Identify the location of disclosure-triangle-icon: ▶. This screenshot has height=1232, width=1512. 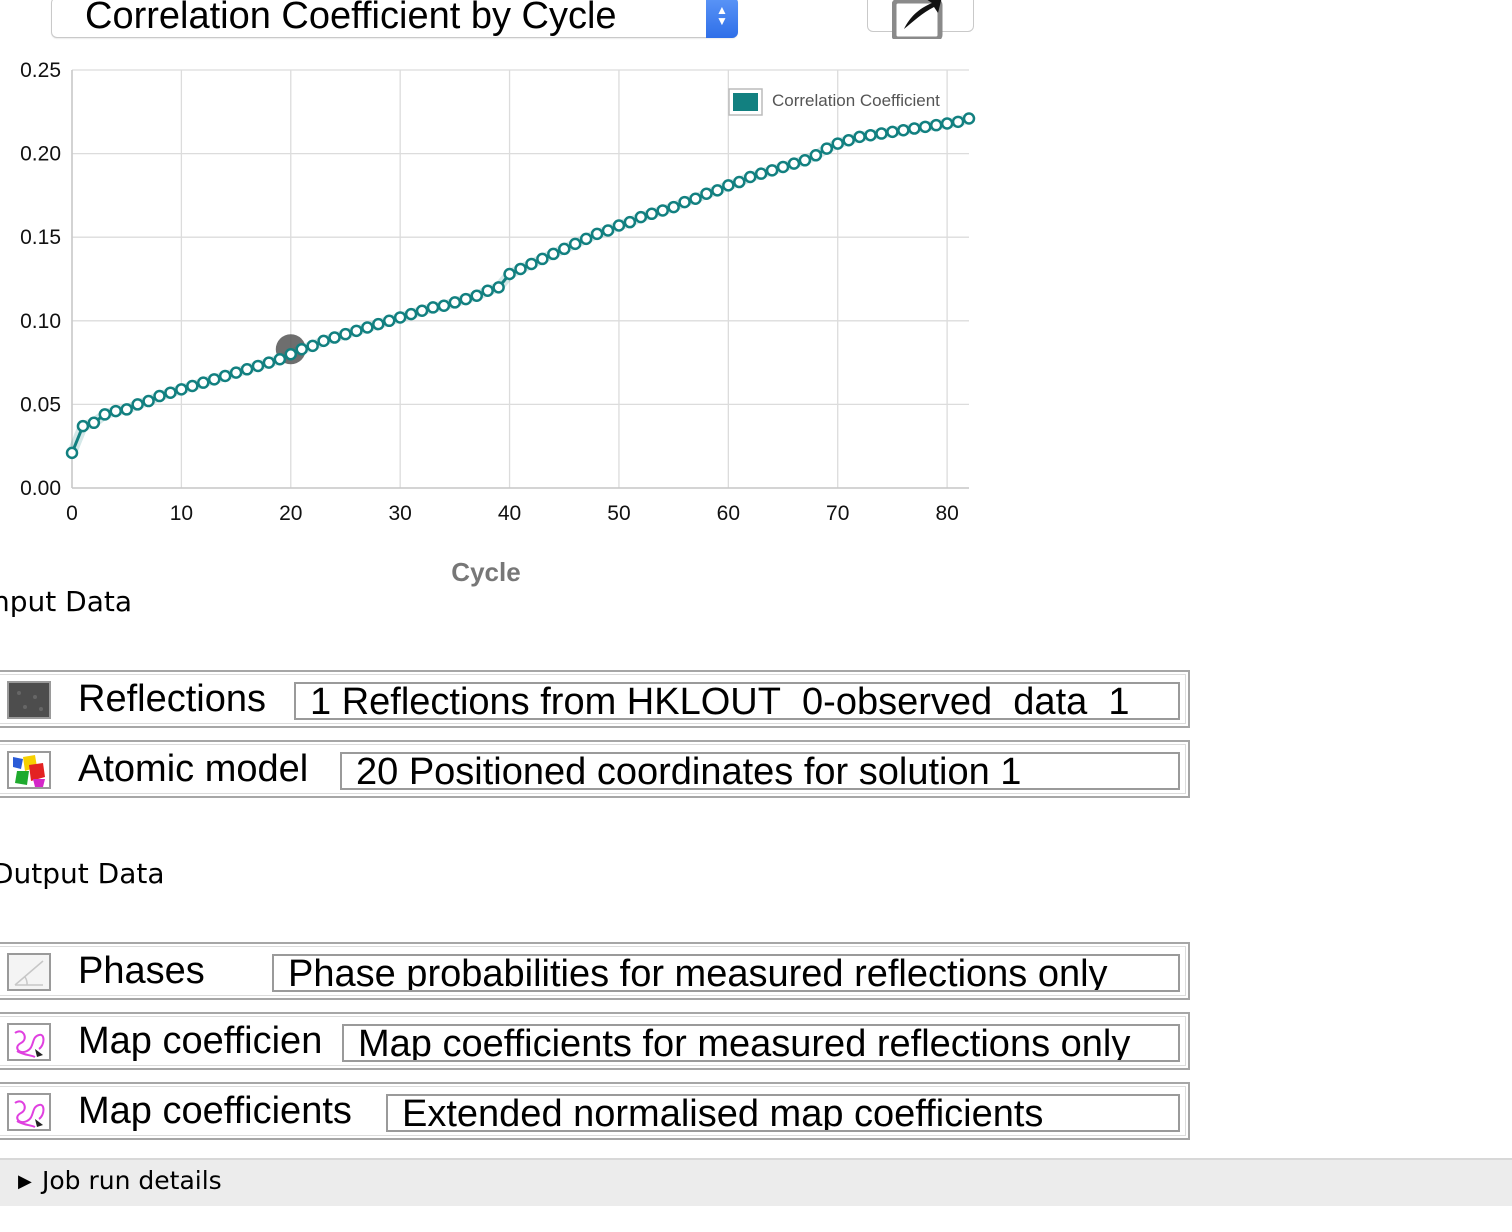
(25, 1181).